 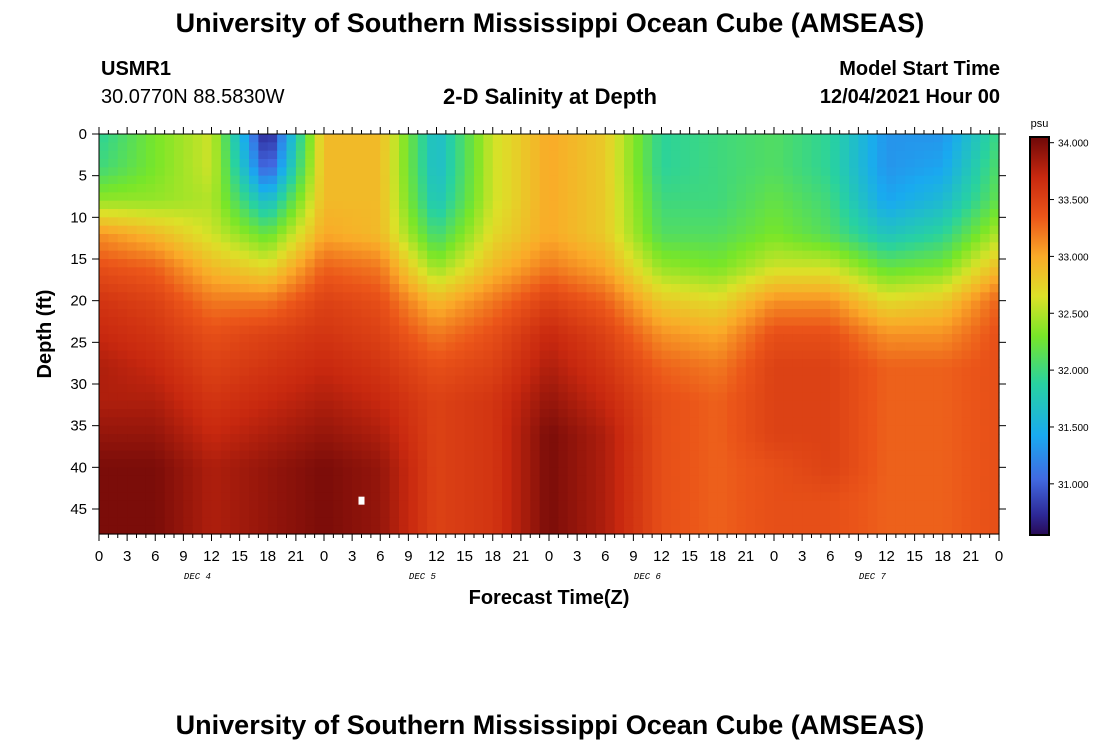 What do you see at coordinates (267, 556) in the screenshot?
I see `x-tick-label: 18` at bounding box center [267, 556].